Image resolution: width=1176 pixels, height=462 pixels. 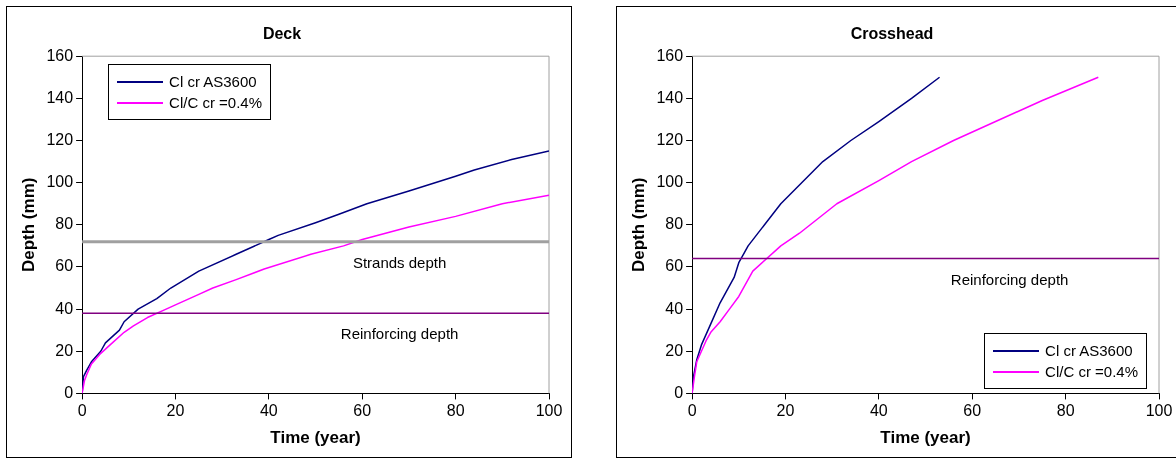 I want to click on chart-title: Deck, so click(x=282, y=34).